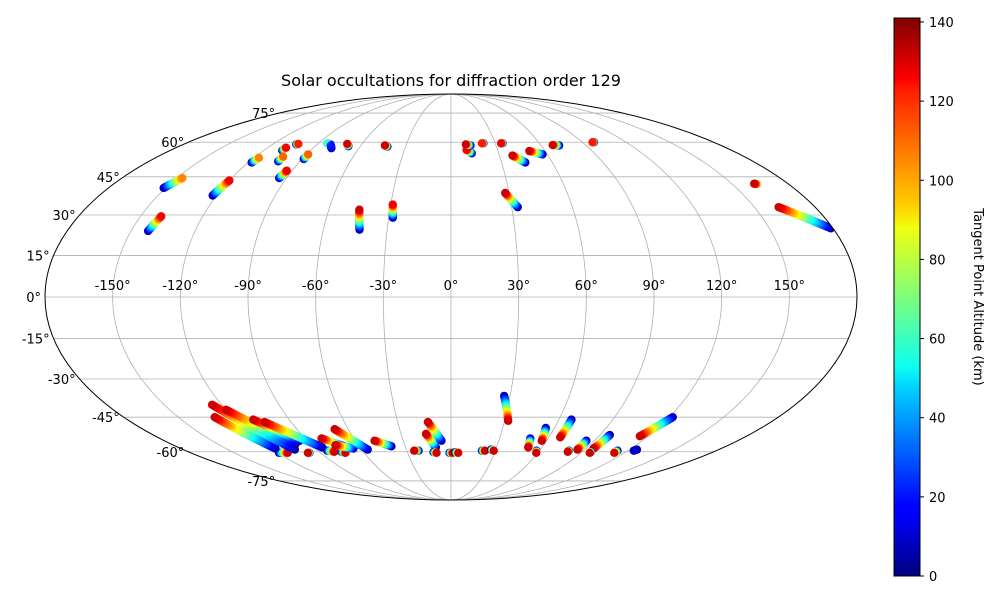 Image resolution: width=1000 pixels, height=600 pixels. I want to click on colorbar-tick-label: 40, so click(937, 419).